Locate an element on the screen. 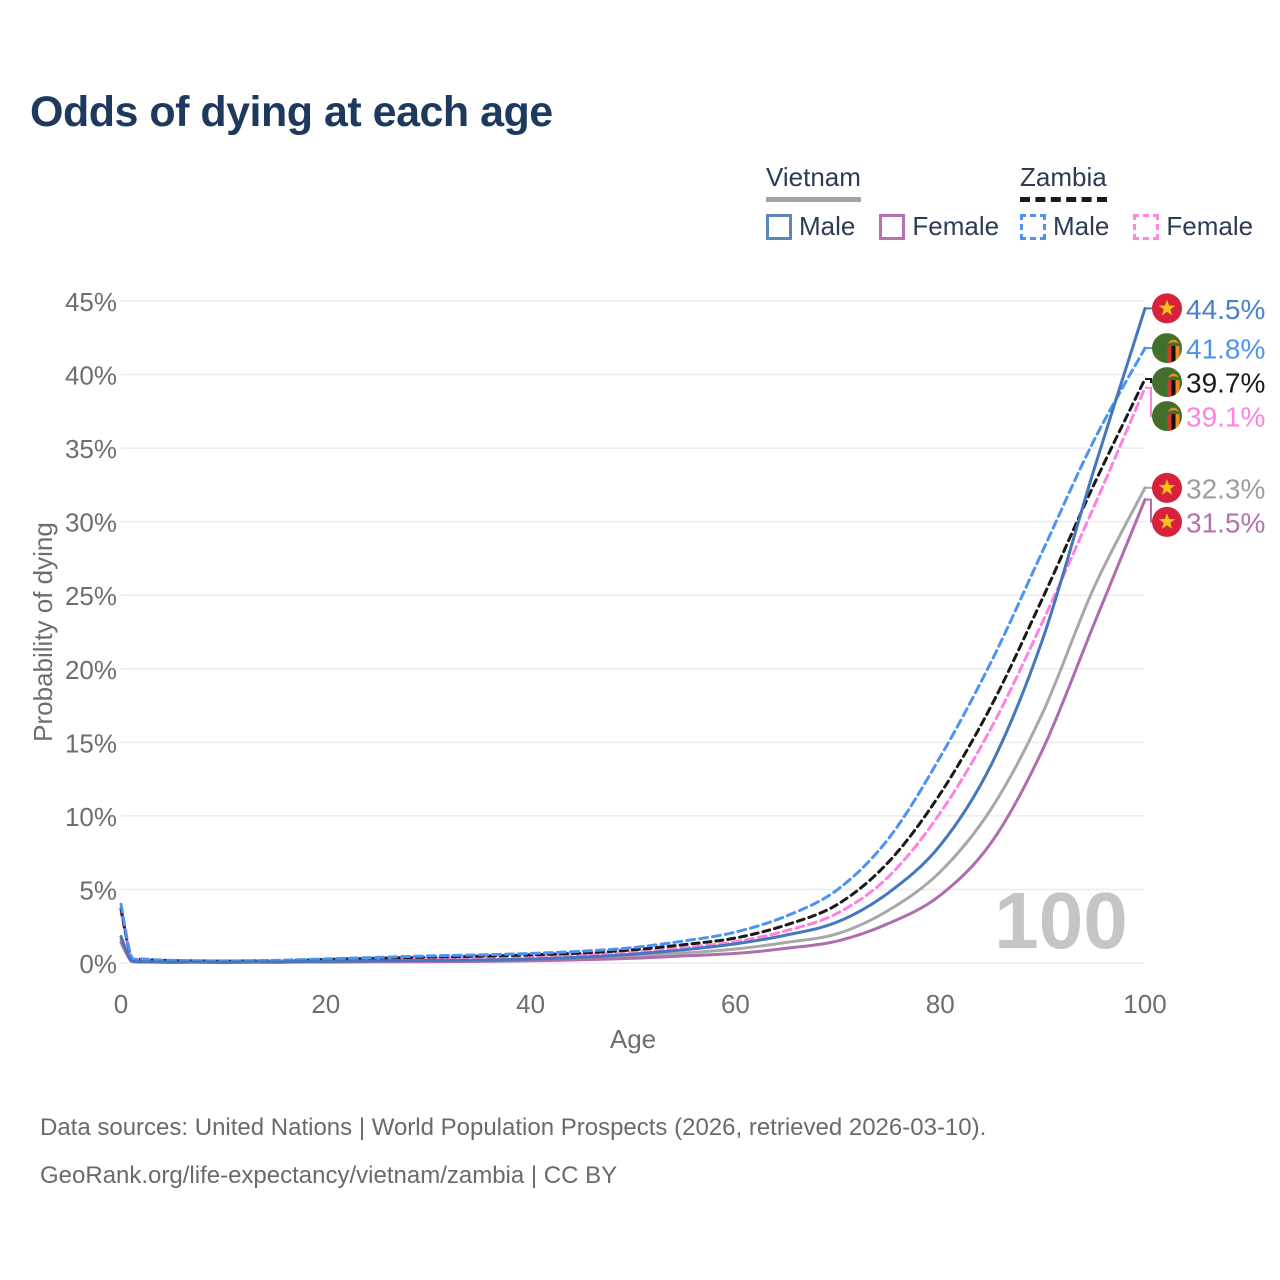 The height and width of the screenshot is (1280, 1280). y-tick-label: 20% is located at coordinates (91, 670).